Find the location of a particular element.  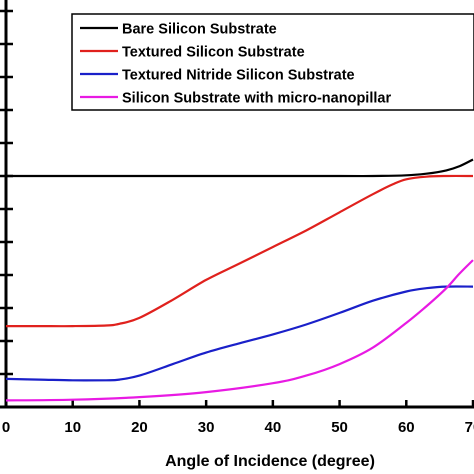

x-tick-label: 20 is located at coordinates (139, 427).